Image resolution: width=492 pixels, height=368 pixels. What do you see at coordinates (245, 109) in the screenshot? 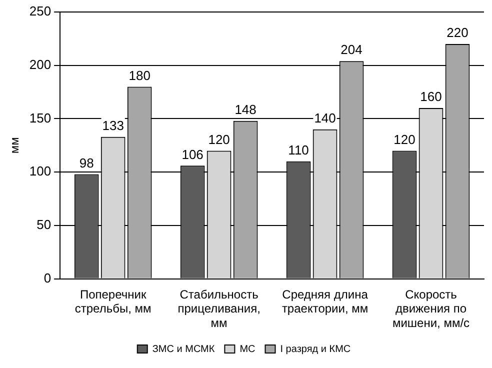
I see `data-label: 148` at bounding box center [245, 109].